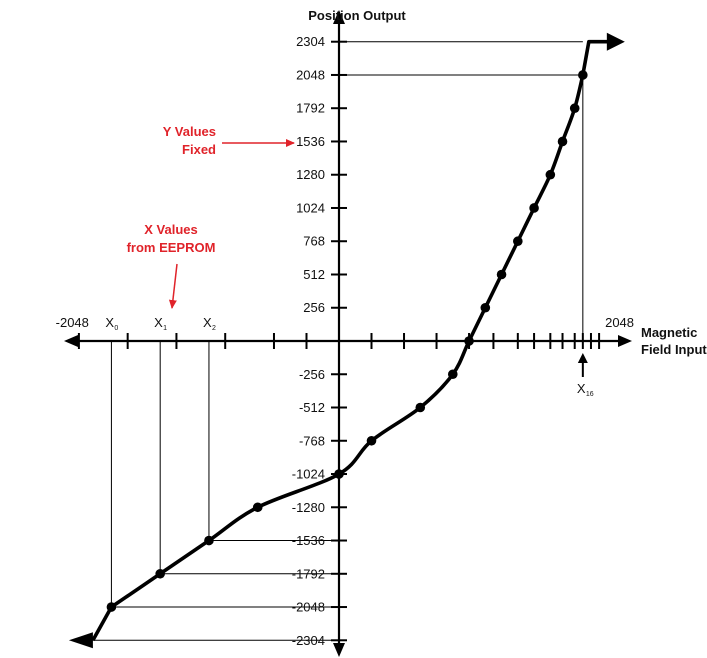  Describe the element at coordinates (312, 374) in the screenshot. I see `y-axis-tick-label: -256` at that location.